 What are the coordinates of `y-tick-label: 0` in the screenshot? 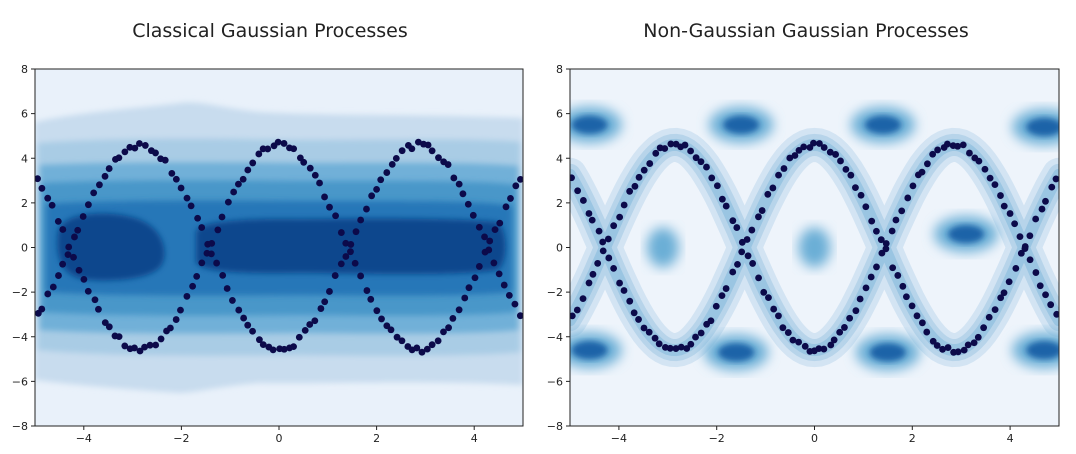 It's located at (24, 248).